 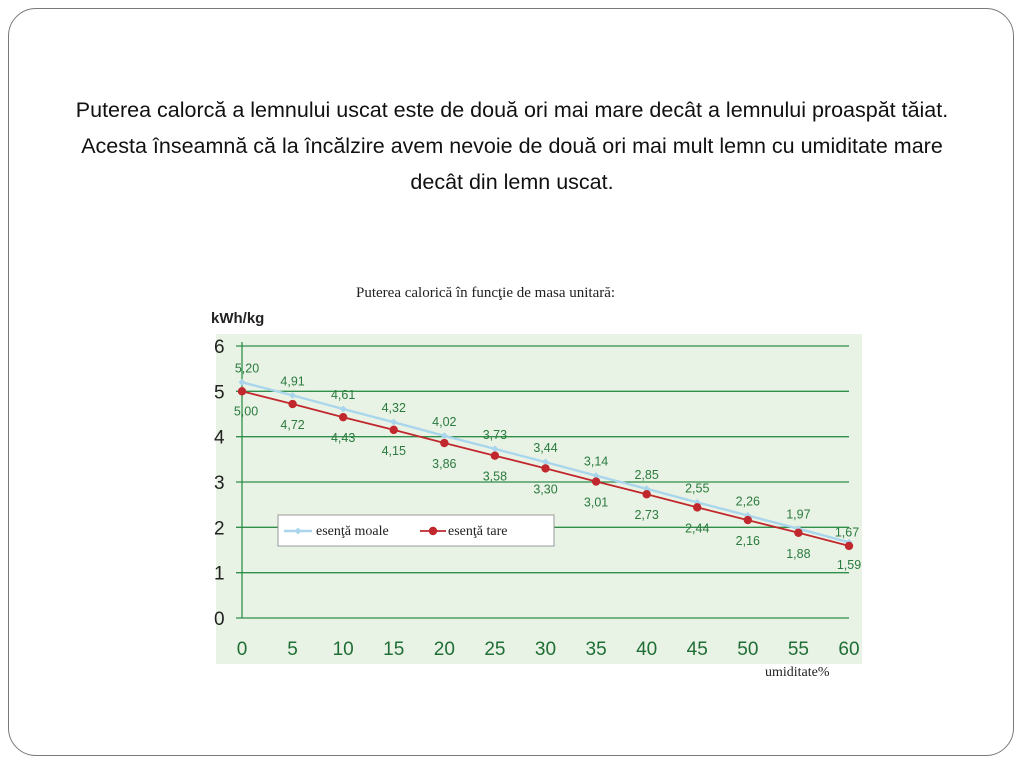 What do you see at coordinates (849, 565) in the screenshot?
I see `data-label: 1,59` at bounding box center [849, 565].